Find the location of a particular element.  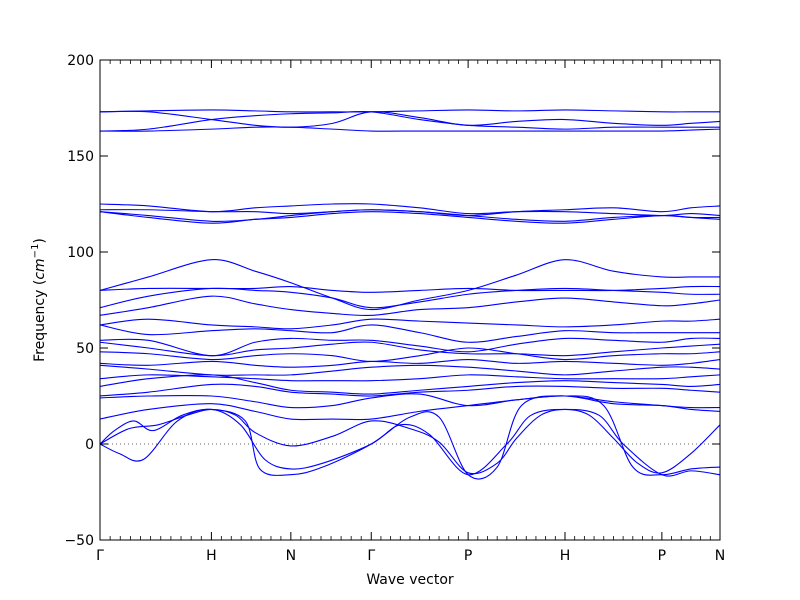

band-21-line is located at coordinates (410, 384).